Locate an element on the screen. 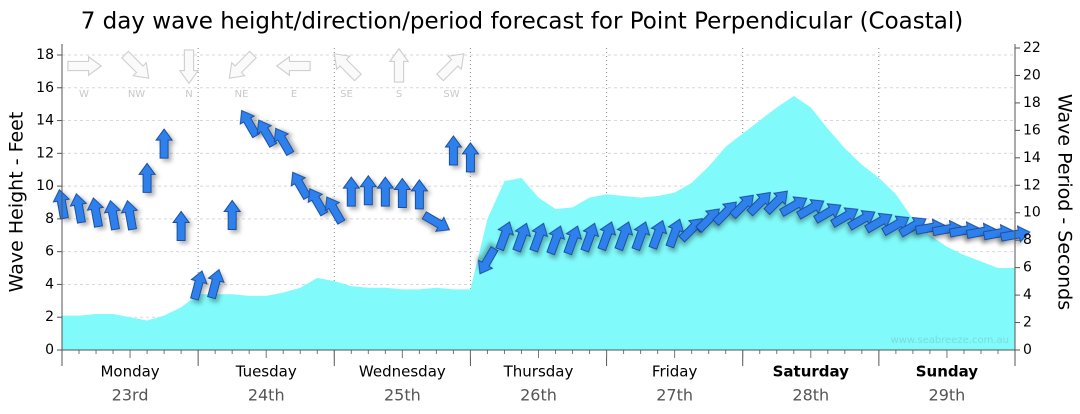 The image size is (1080, 414). y2-tick-label: 20 is located at coordinates (1032, 75).